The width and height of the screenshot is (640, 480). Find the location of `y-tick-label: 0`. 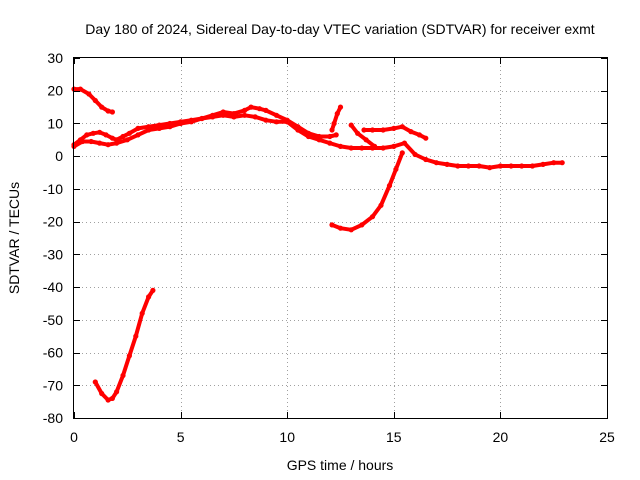

y-tick-label: 0 is located at coordinates (59, 156).